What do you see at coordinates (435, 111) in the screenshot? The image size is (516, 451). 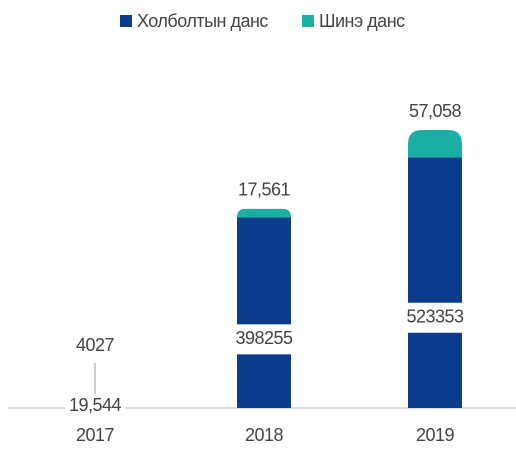 I see `value-label: 57,058` at bounding box center [435, 111].